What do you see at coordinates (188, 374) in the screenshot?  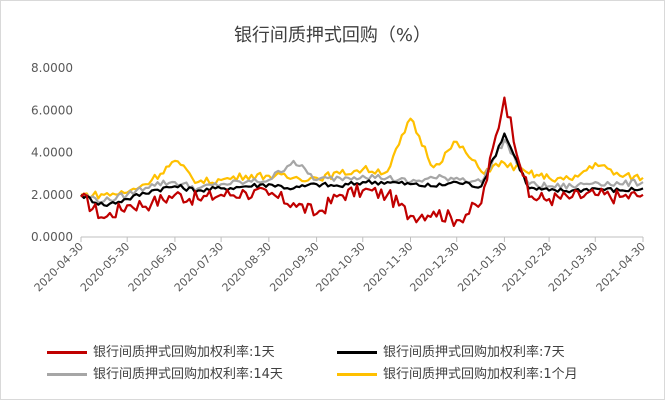 I see `legend-label-14d: 银行间质押式回购加权利率:14天` at bounding box center [188, 374].